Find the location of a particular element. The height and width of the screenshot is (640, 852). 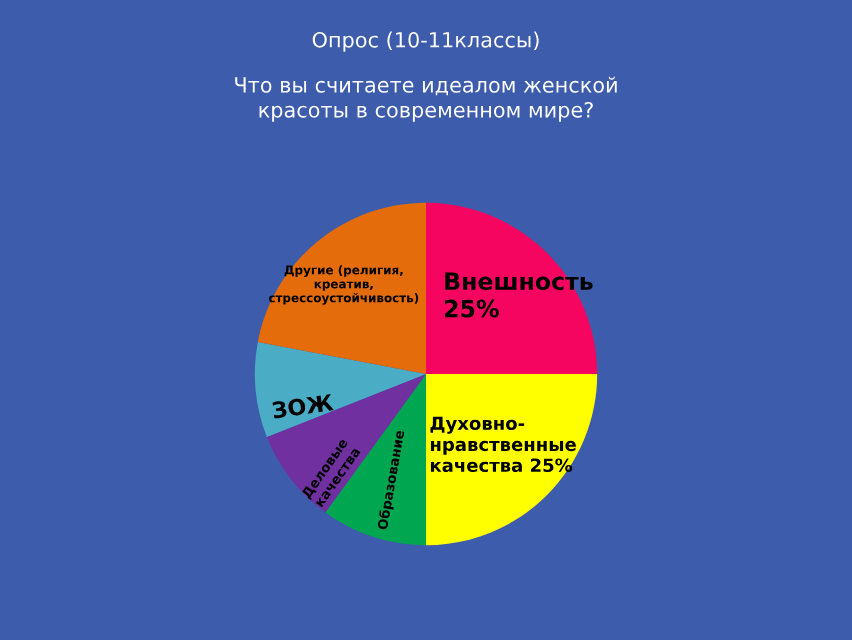

slice-label: ЗОЖ is located at coordinates (303, 406).